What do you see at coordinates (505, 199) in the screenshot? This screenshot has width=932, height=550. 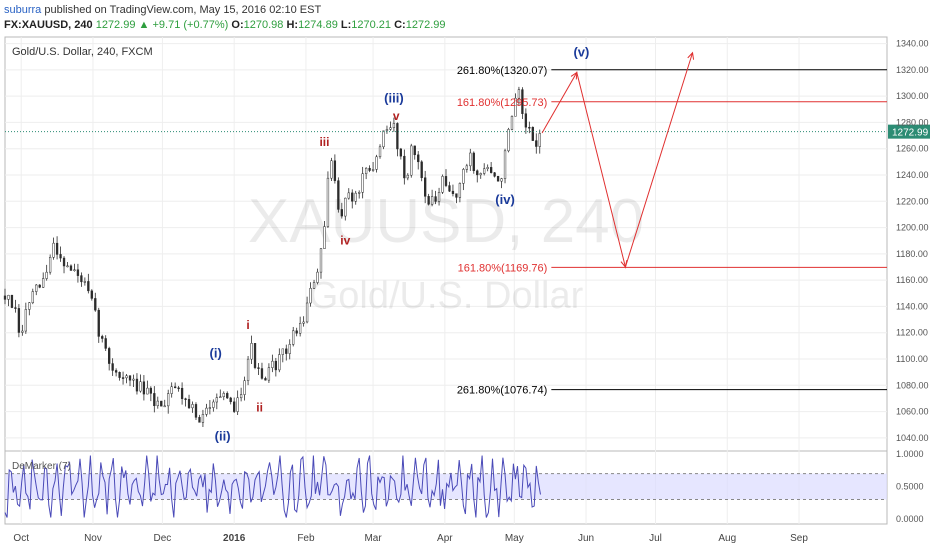 I see `wave-label: (iv)` at bounding box center [505, 199].